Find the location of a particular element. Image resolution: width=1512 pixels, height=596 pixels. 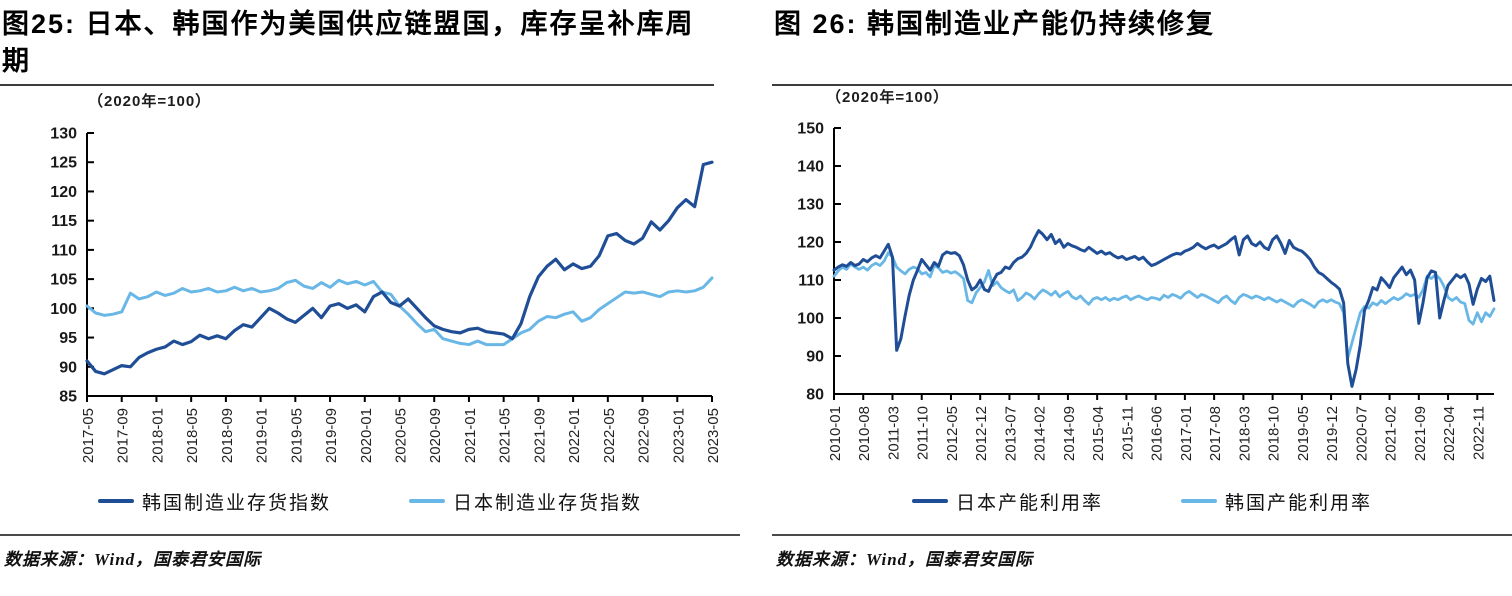

y-tick-label: 115 is located at coordinates (64, 221).